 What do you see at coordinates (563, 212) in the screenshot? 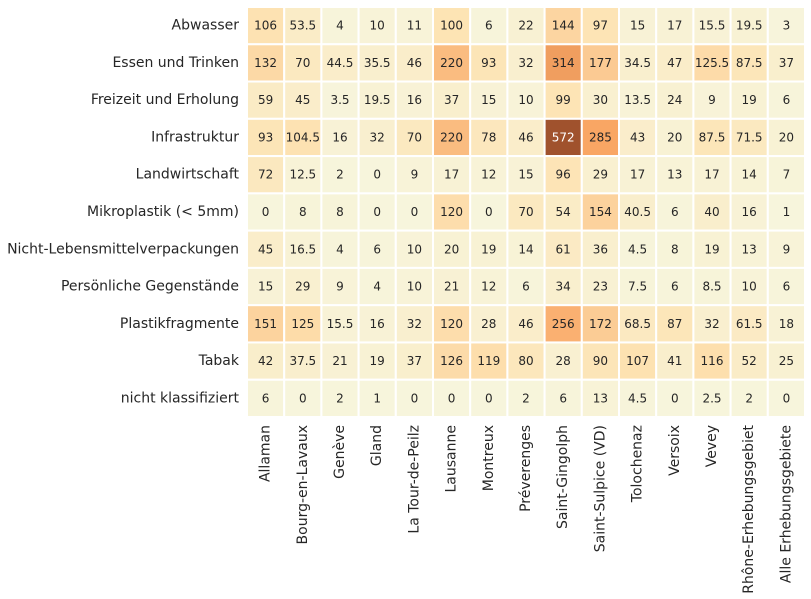
I see `cell-value-label: 54` at bounding box center [563, 212].